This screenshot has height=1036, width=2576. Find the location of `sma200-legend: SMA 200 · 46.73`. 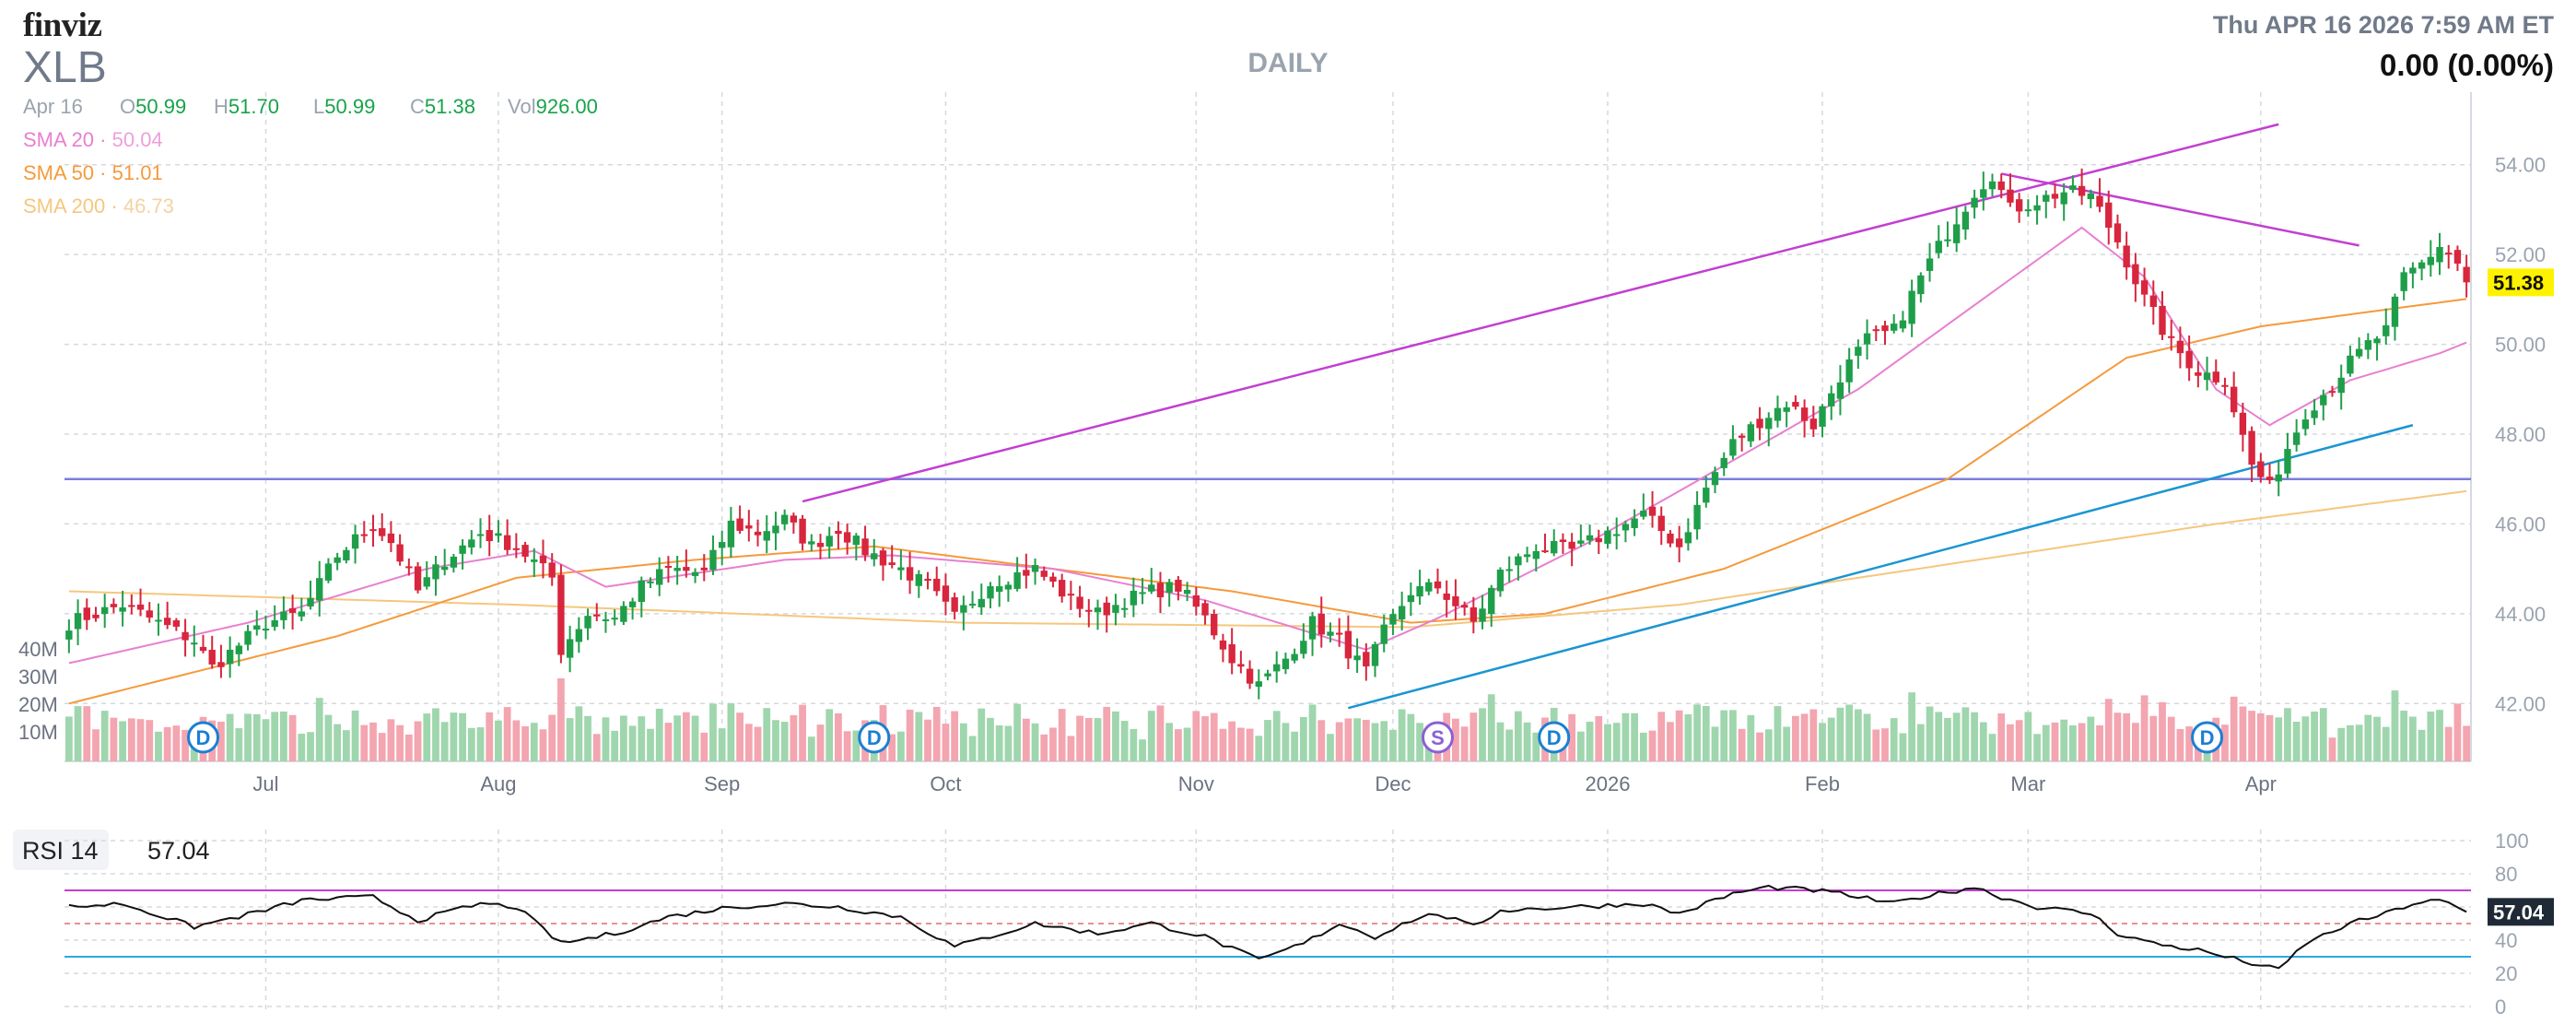

sma200-legend: SMA 200 · 46.73 is located at coordinates (98, 206).